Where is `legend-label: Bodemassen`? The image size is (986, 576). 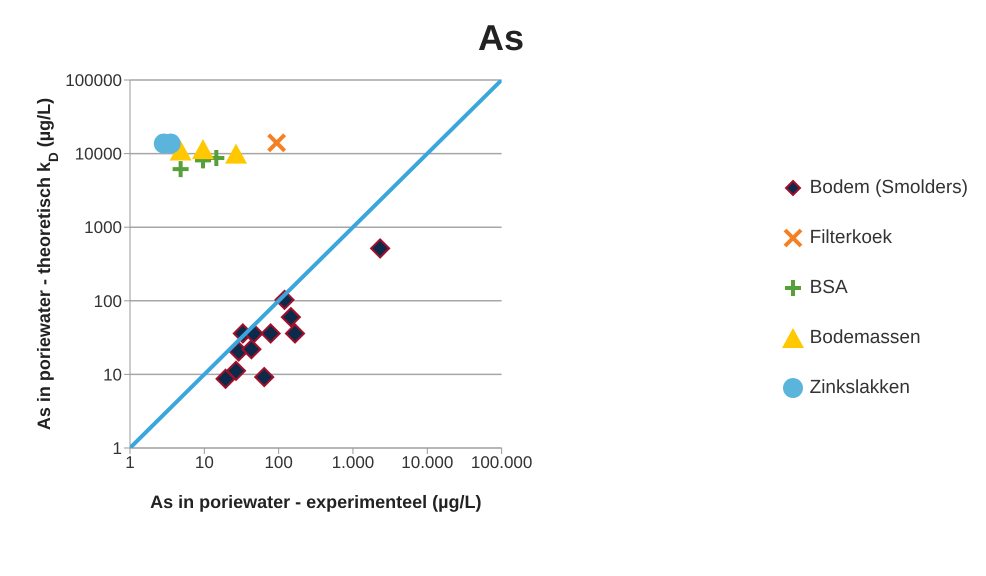
legend-label: Bodemassen is located at coordinates (865, 338).